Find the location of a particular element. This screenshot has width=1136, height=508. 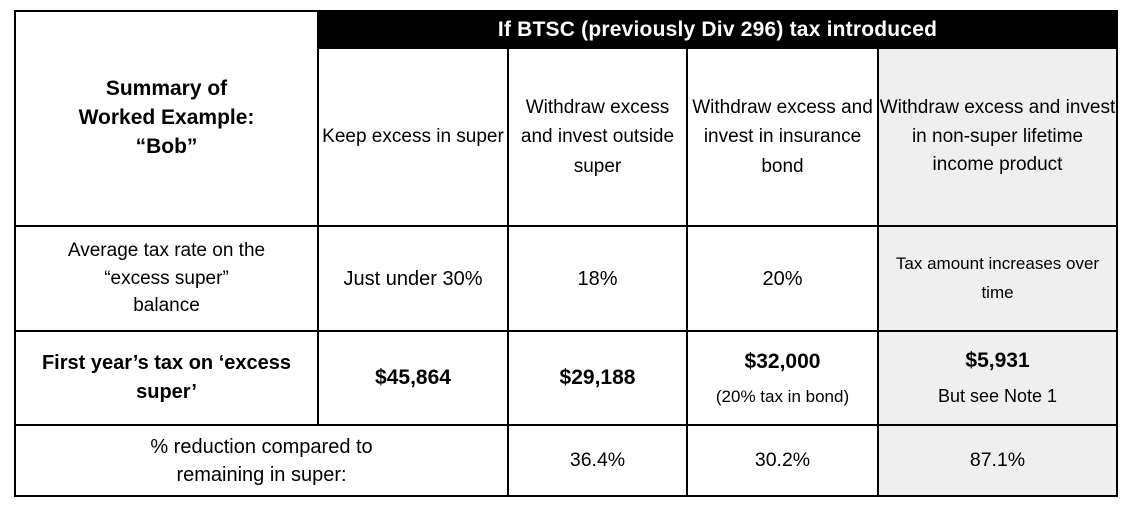

cell-firstyear-lifetime-income: $5,931 But see Note 1 is located at coordinates (997, 378).